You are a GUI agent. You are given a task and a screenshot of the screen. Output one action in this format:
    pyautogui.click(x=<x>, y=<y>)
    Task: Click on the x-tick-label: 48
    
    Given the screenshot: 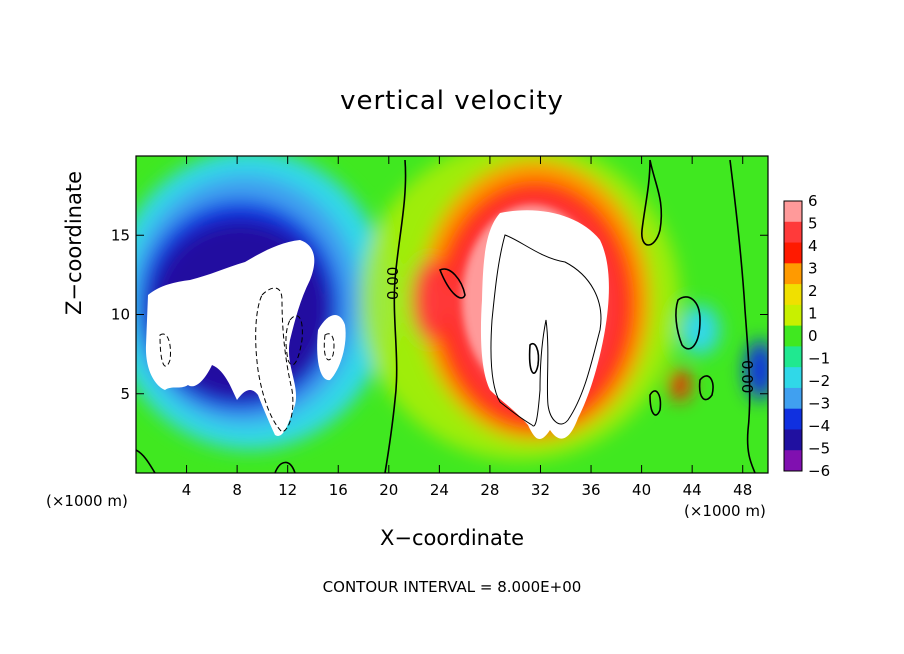 What is the action you would take?
    pyautogui.click(x=742, y=490)
    